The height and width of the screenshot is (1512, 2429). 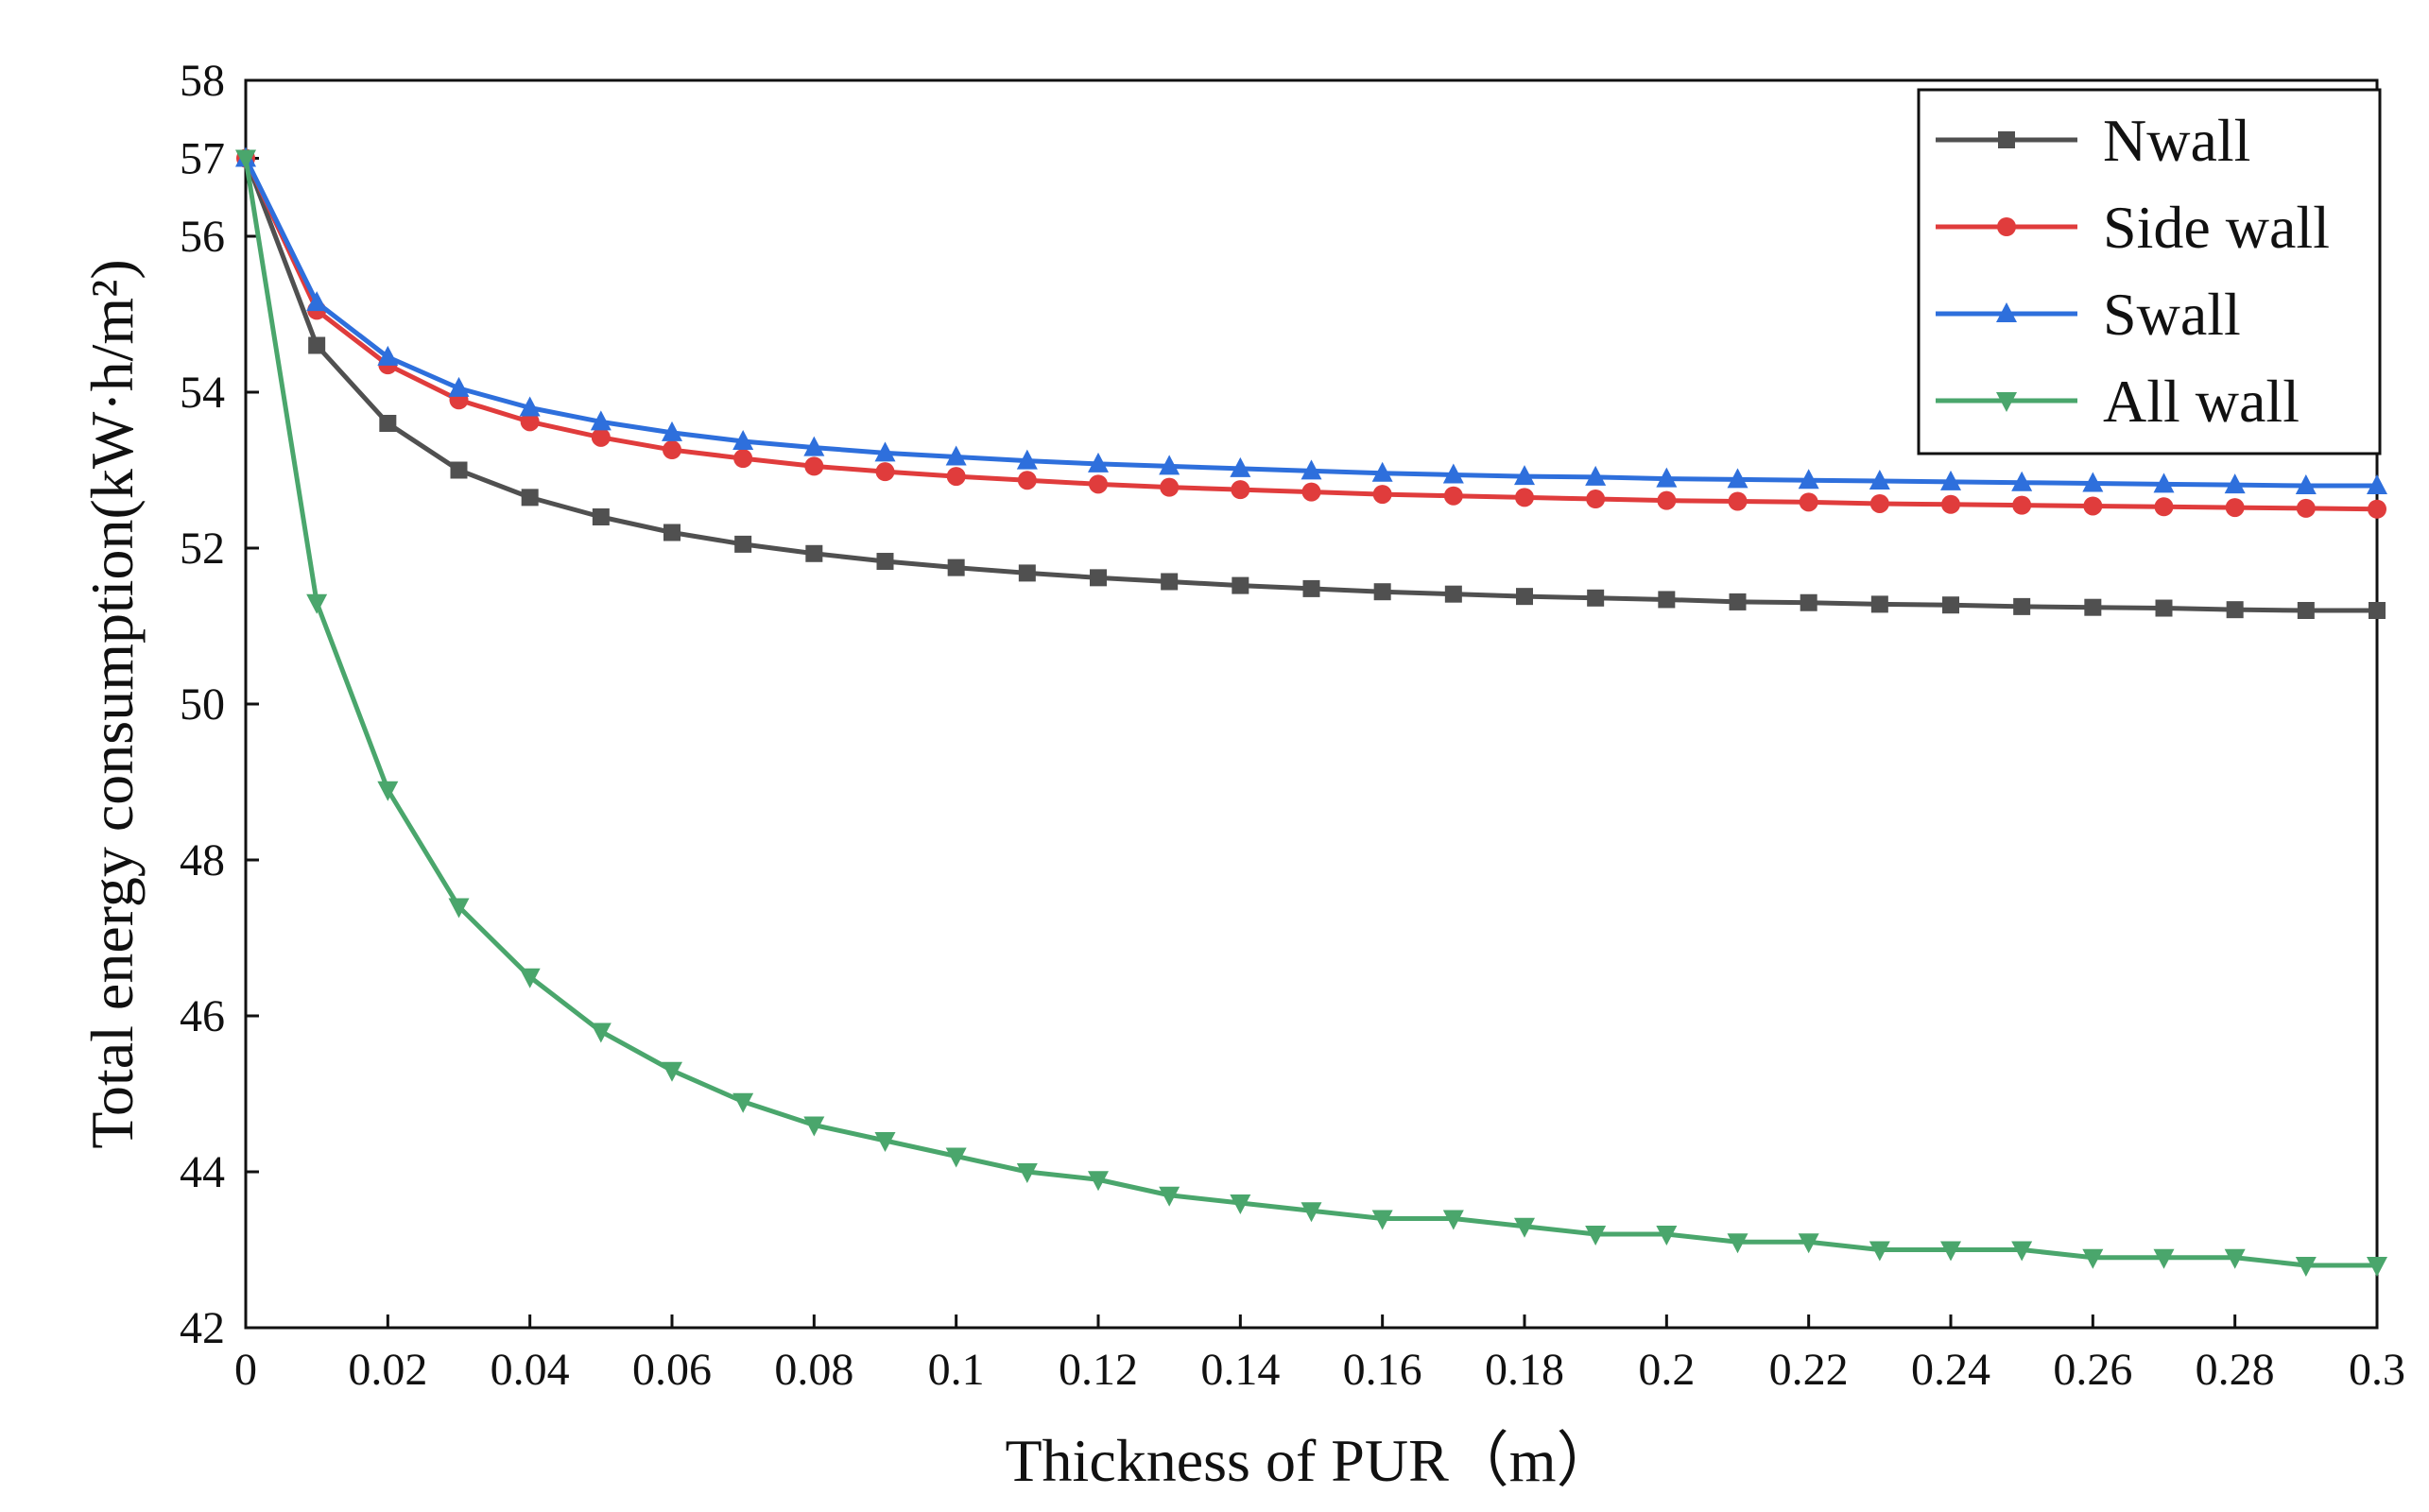 I want to click on legend-marker-nwall, so click(x=2007, y=139).